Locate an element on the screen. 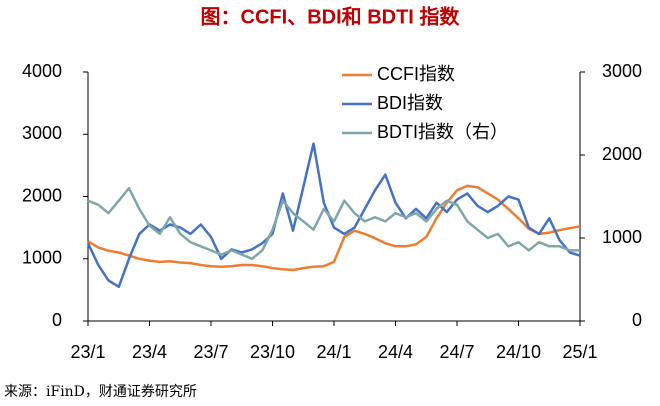 The width and height of the screenshot is (660, 406). legend-label: CCFI指数 is located at coordinates (416, 74).